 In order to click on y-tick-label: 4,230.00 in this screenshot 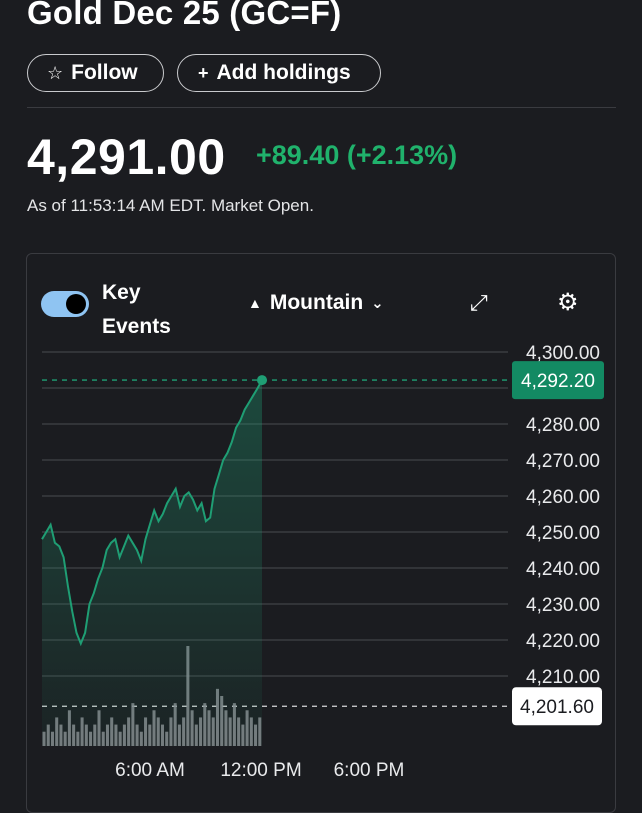, I will do `click(563, 605)`.